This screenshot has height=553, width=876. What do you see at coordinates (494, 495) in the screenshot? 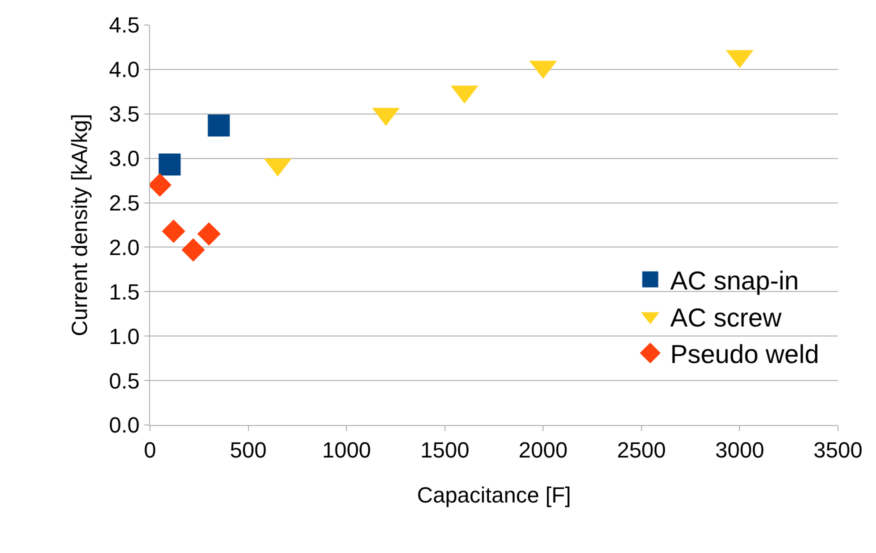
I see `x-axis-title: Capacitance [F]` at bounding box center [494, 495].